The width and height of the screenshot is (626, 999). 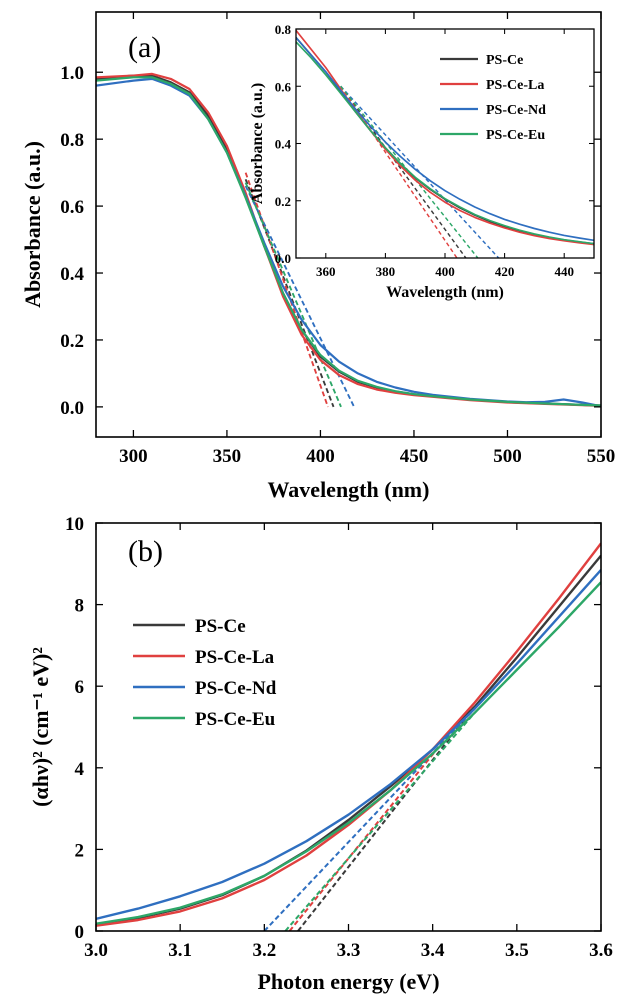 I want to click on panel-a-yaxis-label: Absorbance (a.u.), so click(x=32, y=224).